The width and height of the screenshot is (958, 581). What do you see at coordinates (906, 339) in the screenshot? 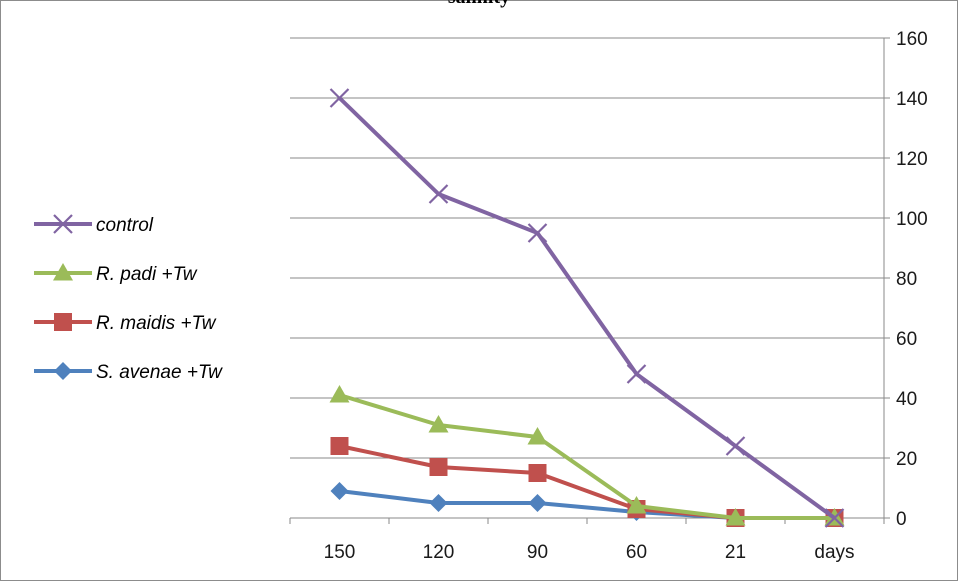
I see `y-tick-label: 60` at bounding box center [906, 339].